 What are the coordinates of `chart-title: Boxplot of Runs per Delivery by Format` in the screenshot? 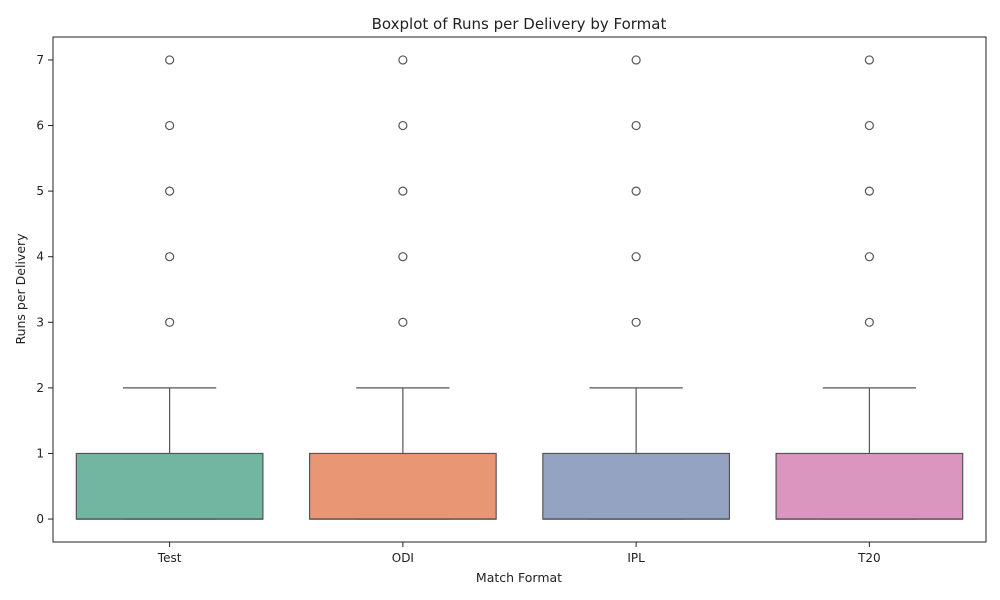 It's located at (519, 24).